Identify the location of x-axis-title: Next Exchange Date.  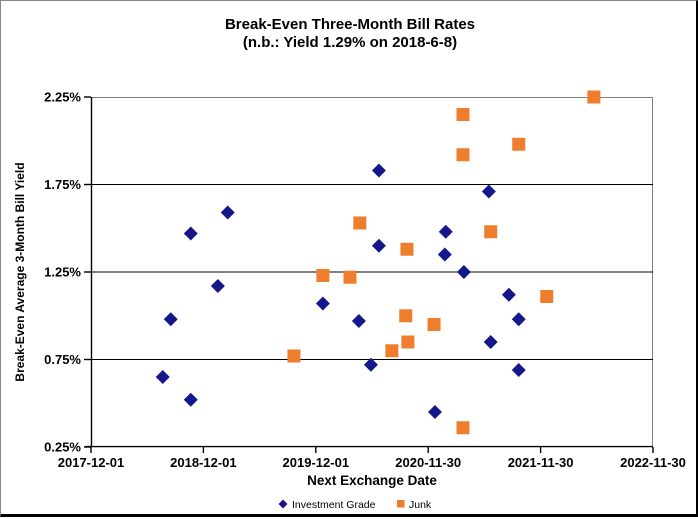
(372, 480).